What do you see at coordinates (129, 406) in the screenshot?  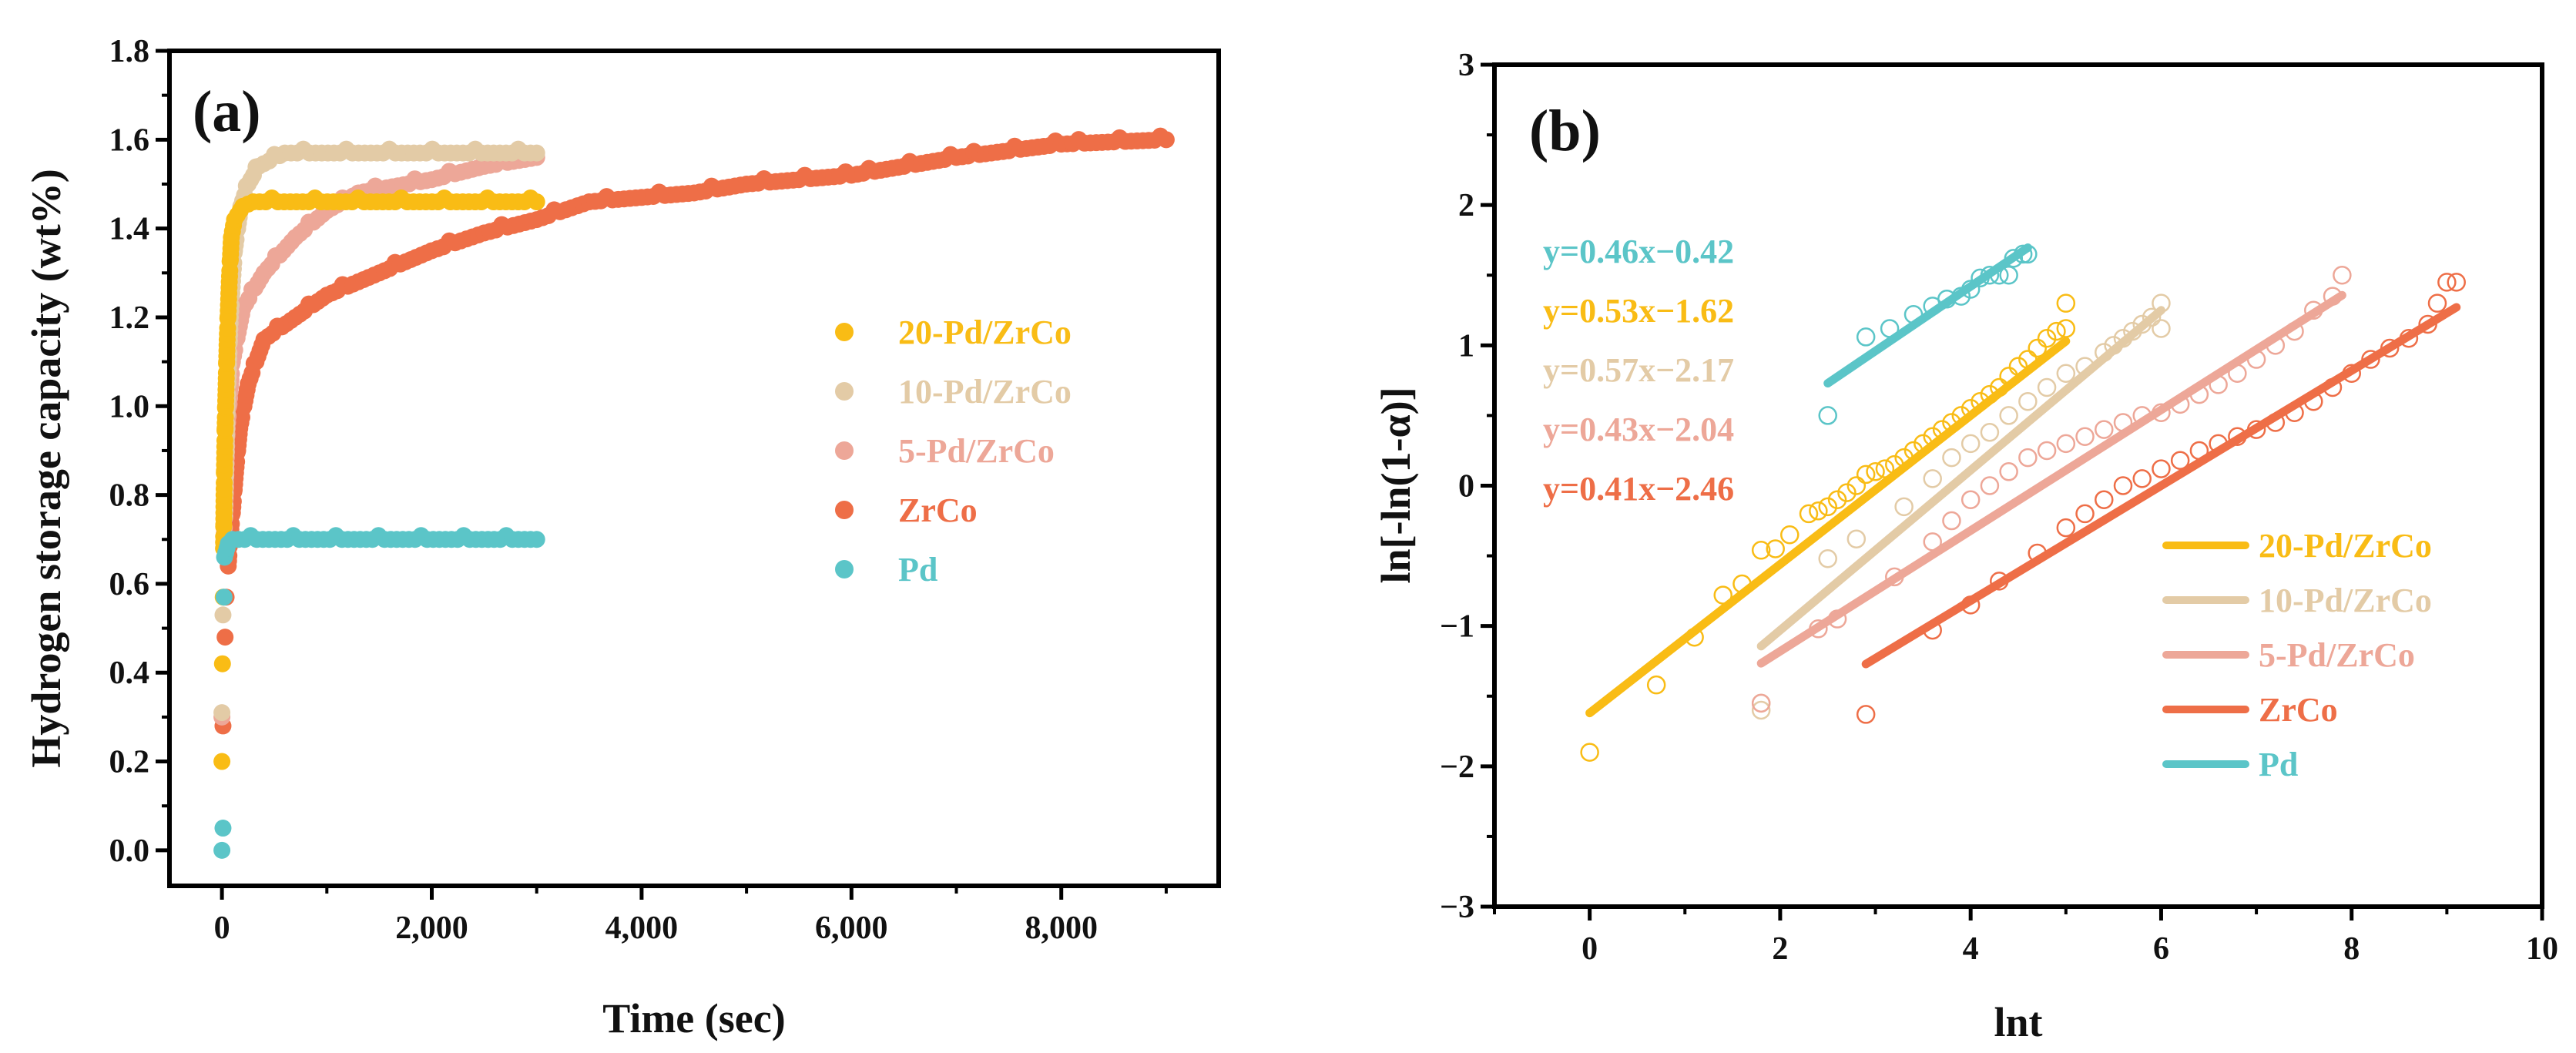 I see `panel-a-y-tick-label: 1.0` at bounding box center [129, 406].